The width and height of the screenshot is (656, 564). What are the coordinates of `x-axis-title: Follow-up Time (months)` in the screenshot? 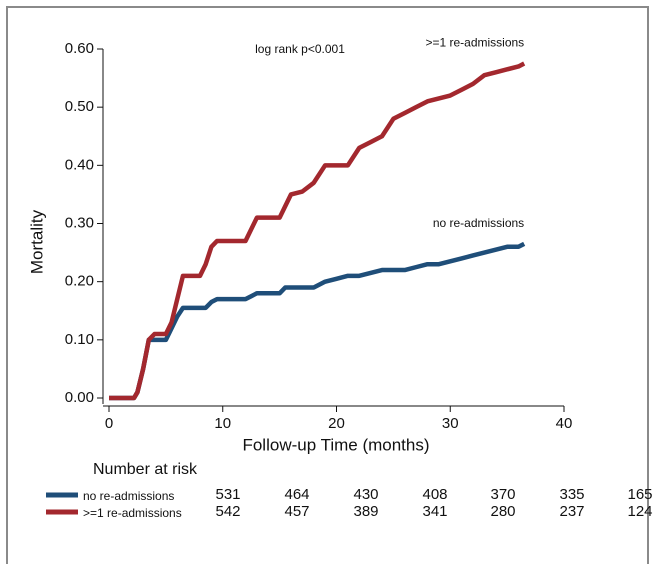 It's located at (335, 444).